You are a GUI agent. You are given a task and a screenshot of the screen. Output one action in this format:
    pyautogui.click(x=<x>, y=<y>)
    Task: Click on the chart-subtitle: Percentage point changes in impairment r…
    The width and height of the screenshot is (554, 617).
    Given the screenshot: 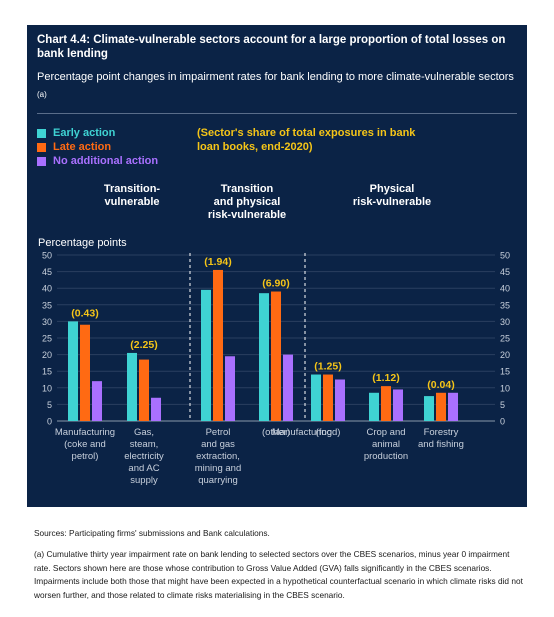 What is the action you would take?
    pyautogui.click(x=277, y=88)
    